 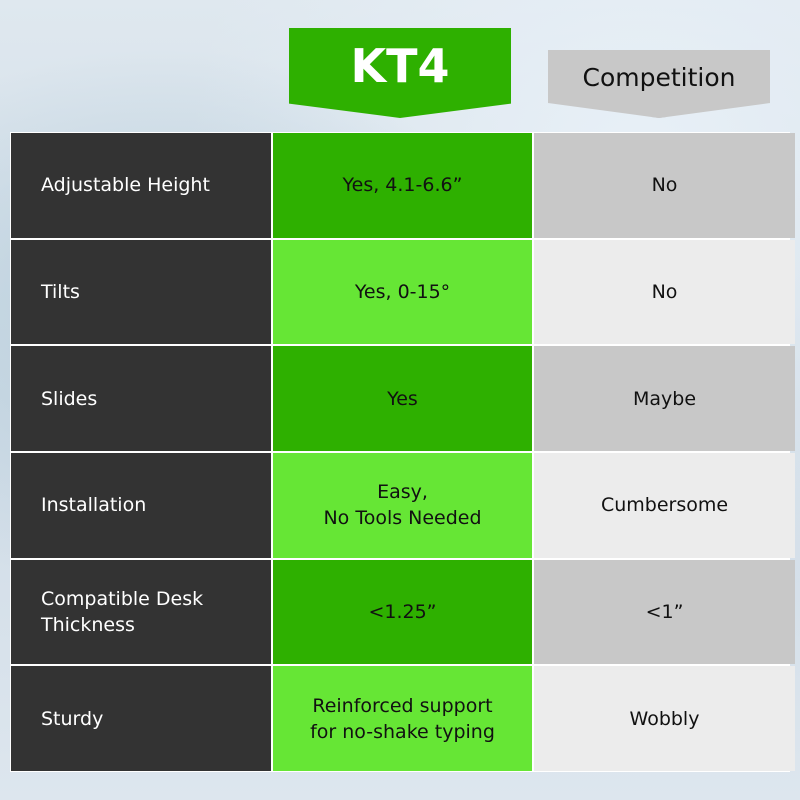 What do you see at coordinates (400, 66) in the screenshot?
I see `kt4-header-label: KT4` at bounding box center [400, 66].